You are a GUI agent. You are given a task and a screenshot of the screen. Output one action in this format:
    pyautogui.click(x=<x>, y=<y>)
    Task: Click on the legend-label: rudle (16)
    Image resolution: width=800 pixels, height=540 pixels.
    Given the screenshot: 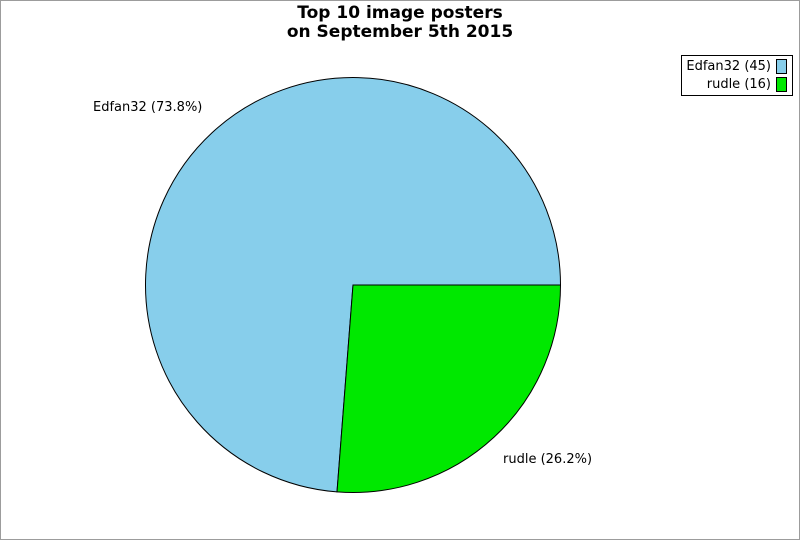 What is the action you would take?
    pyautogui.click(x=738, y=84)
    